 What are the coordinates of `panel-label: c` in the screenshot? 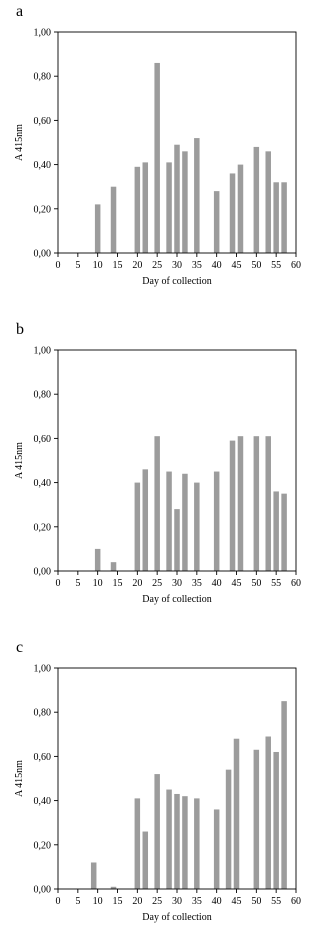 It's located at (20, 647).